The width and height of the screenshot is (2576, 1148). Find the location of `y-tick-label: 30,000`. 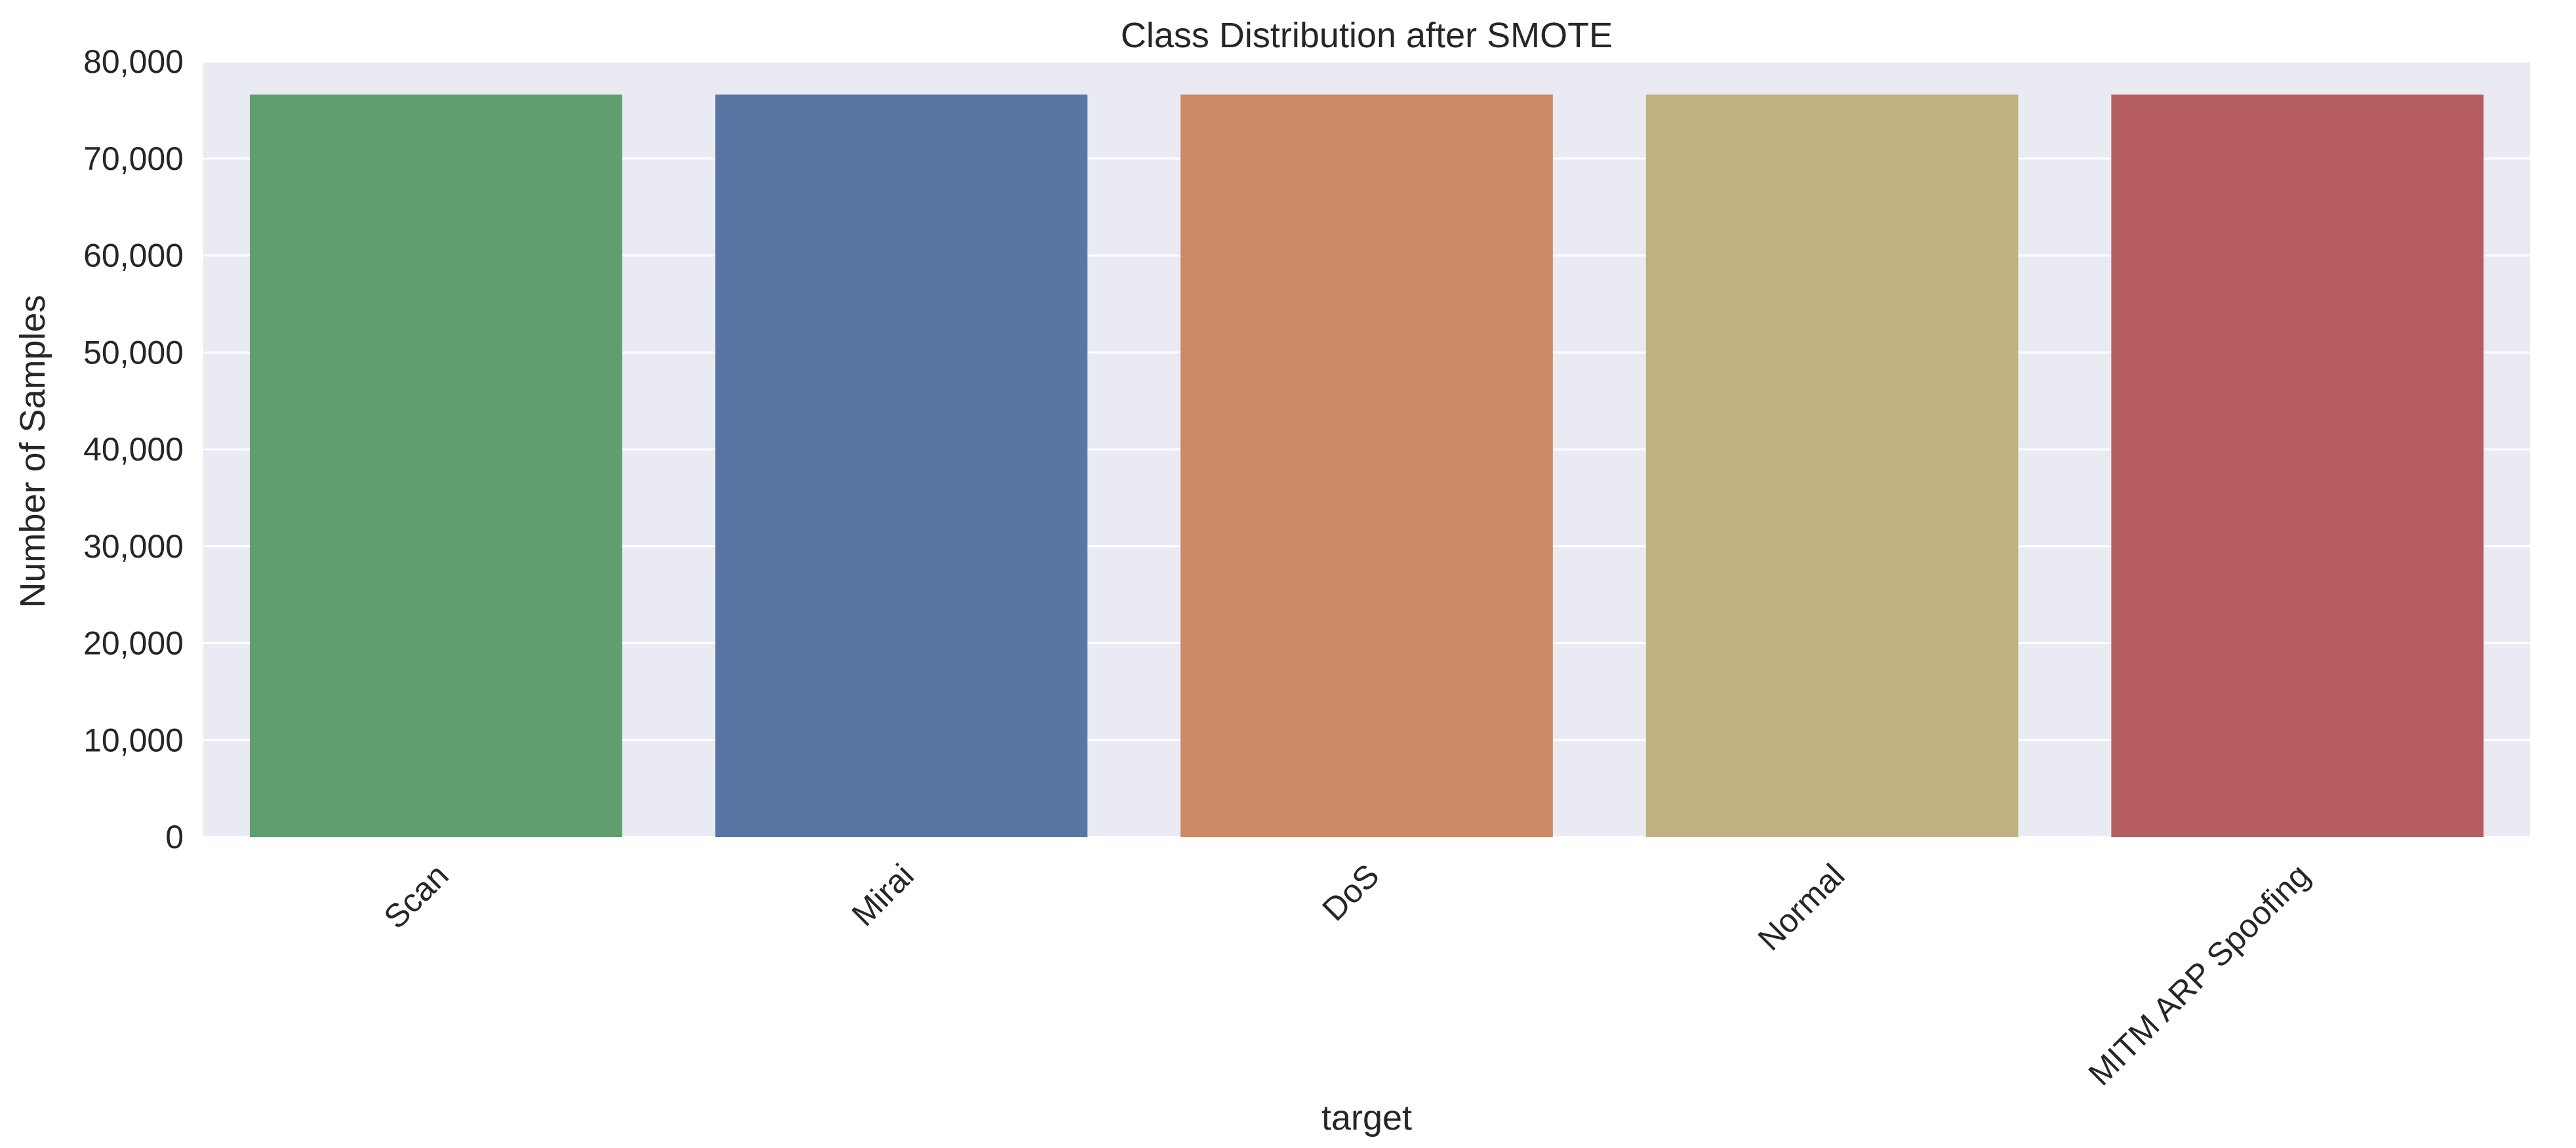

y-tick-label: 30,000 is located at coordinates (133, 546).